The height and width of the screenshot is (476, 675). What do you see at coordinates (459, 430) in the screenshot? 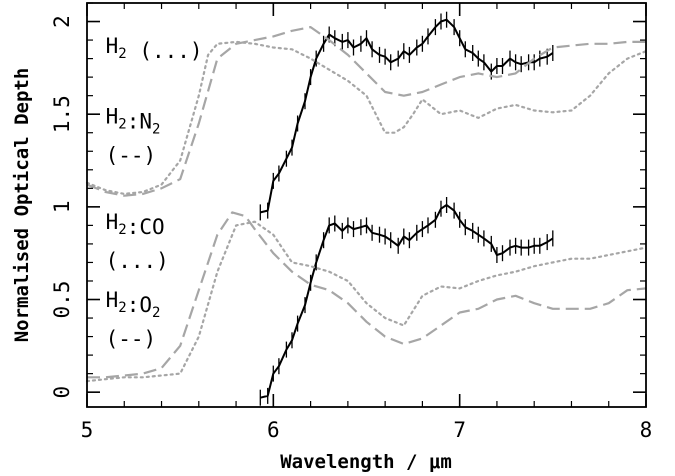
I see `x-tick-label: 7` at bounding box center [459, 430].